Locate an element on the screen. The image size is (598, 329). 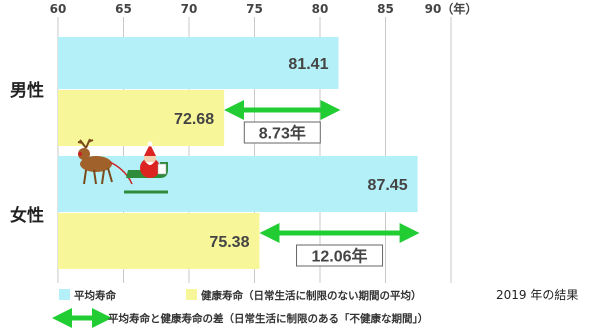
difference-label: 8.73年 is located at coordinates (282, 133).